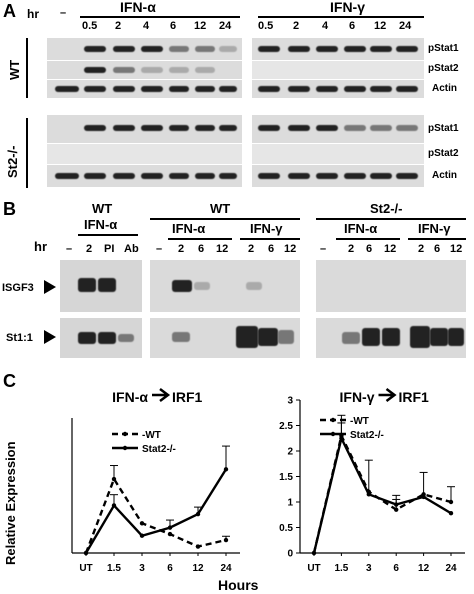  I want to click on chart-x-tick-label: 12, so click(424, 568).